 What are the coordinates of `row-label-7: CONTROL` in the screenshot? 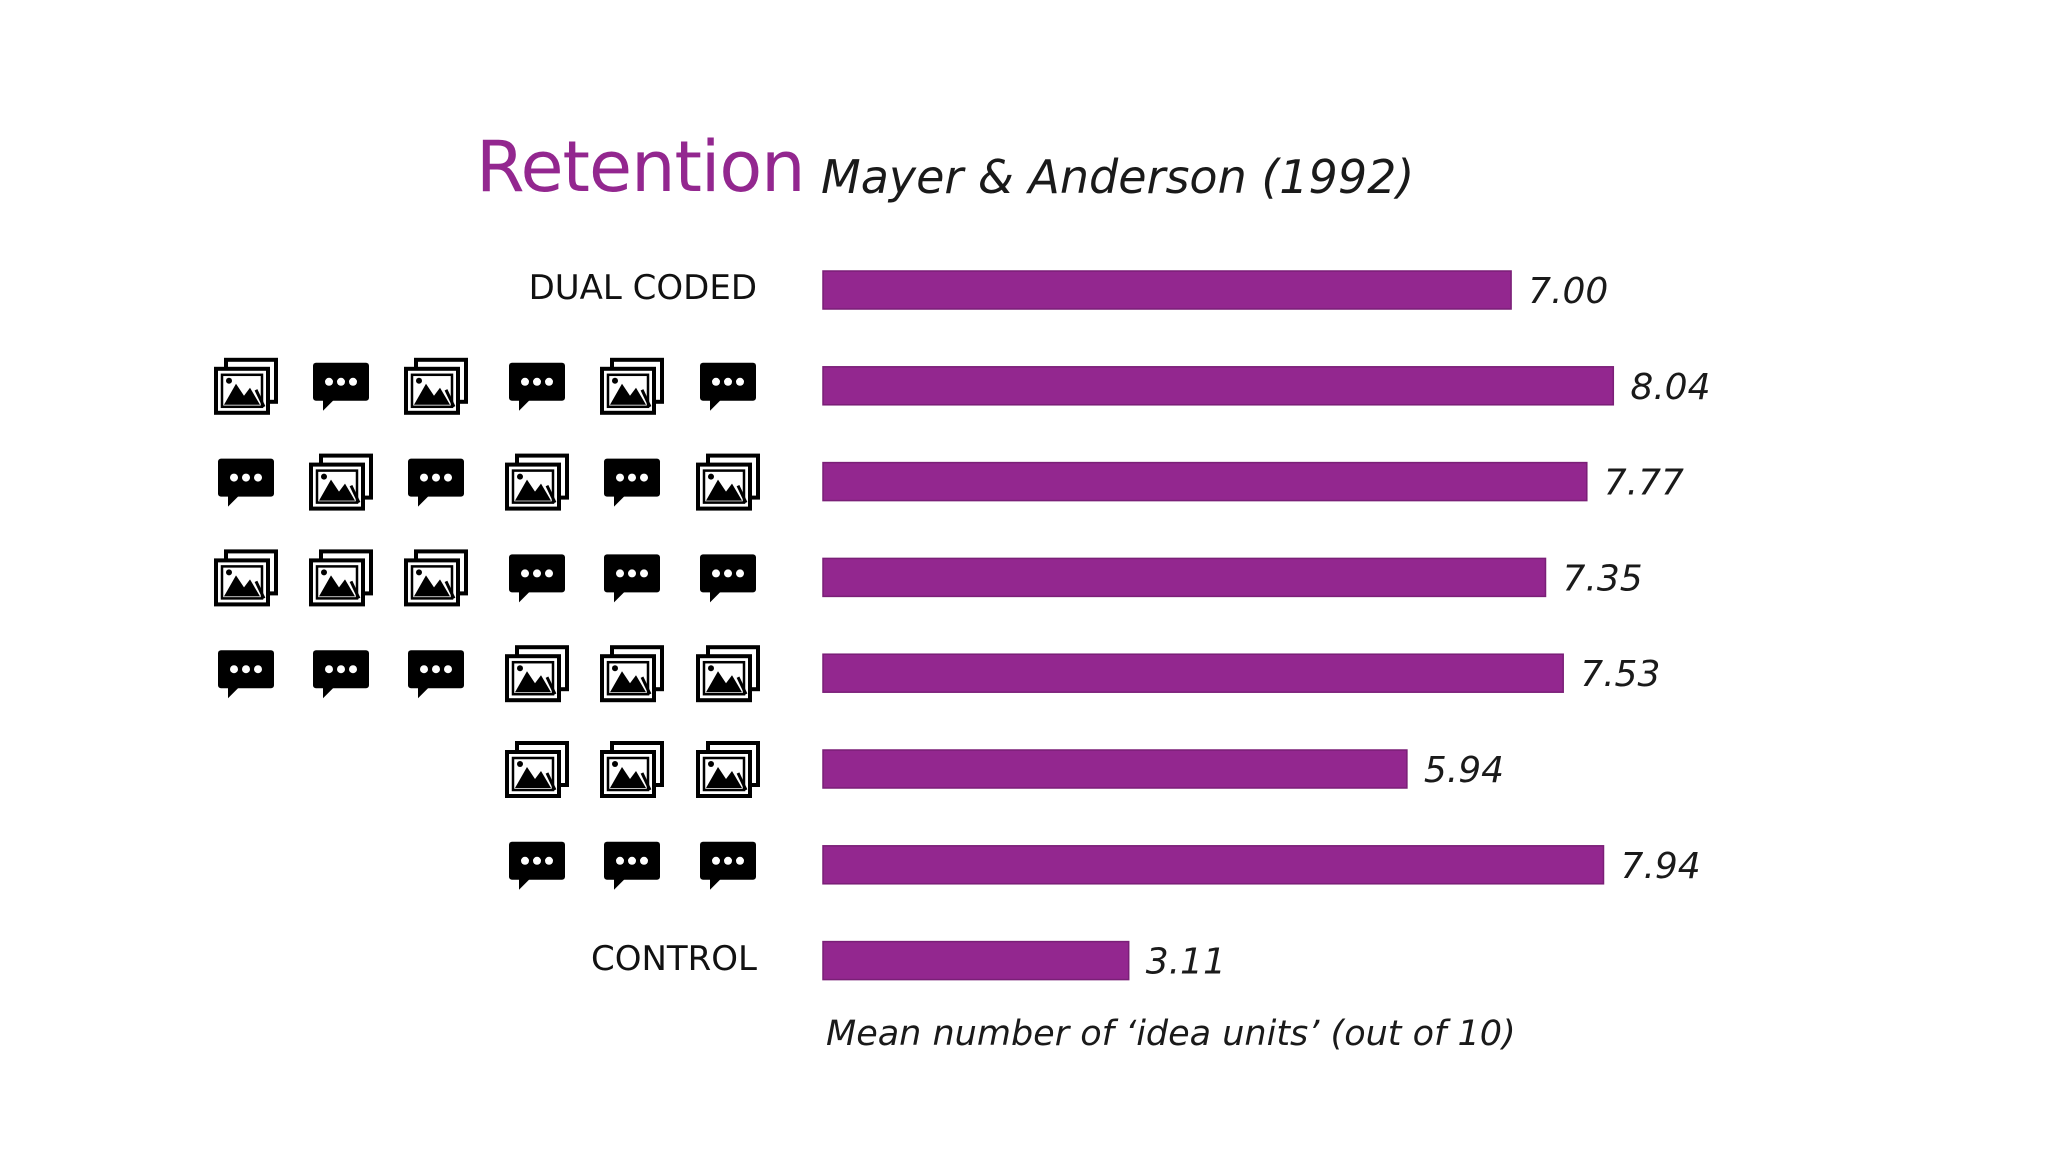 It's located at (673, 958).